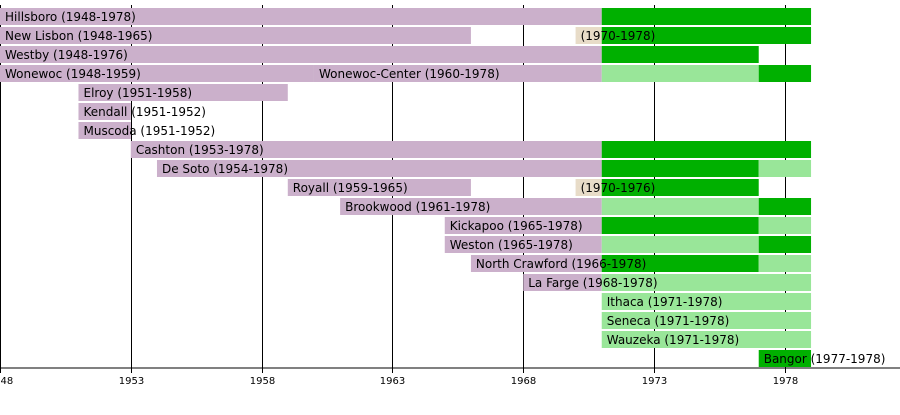 The height and width of the screenshot is (415, 900). What do you see at coordinates (523, 381) in the screenshot?
I see `x-tick-label: 1968` at bounding box center [523, 381].